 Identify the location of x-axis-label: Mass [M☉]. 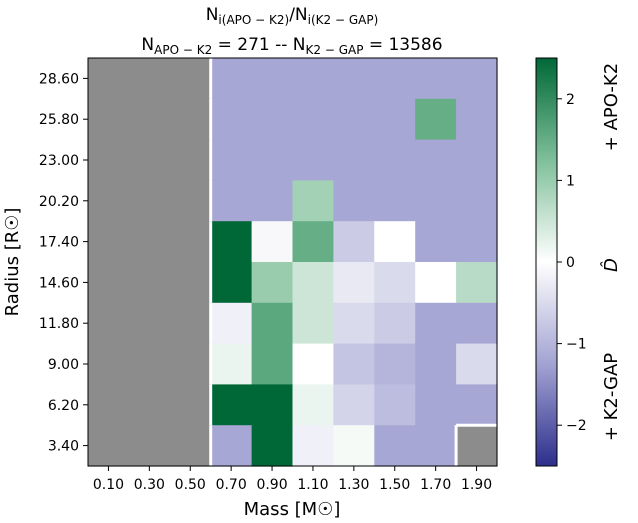
(292, 509).